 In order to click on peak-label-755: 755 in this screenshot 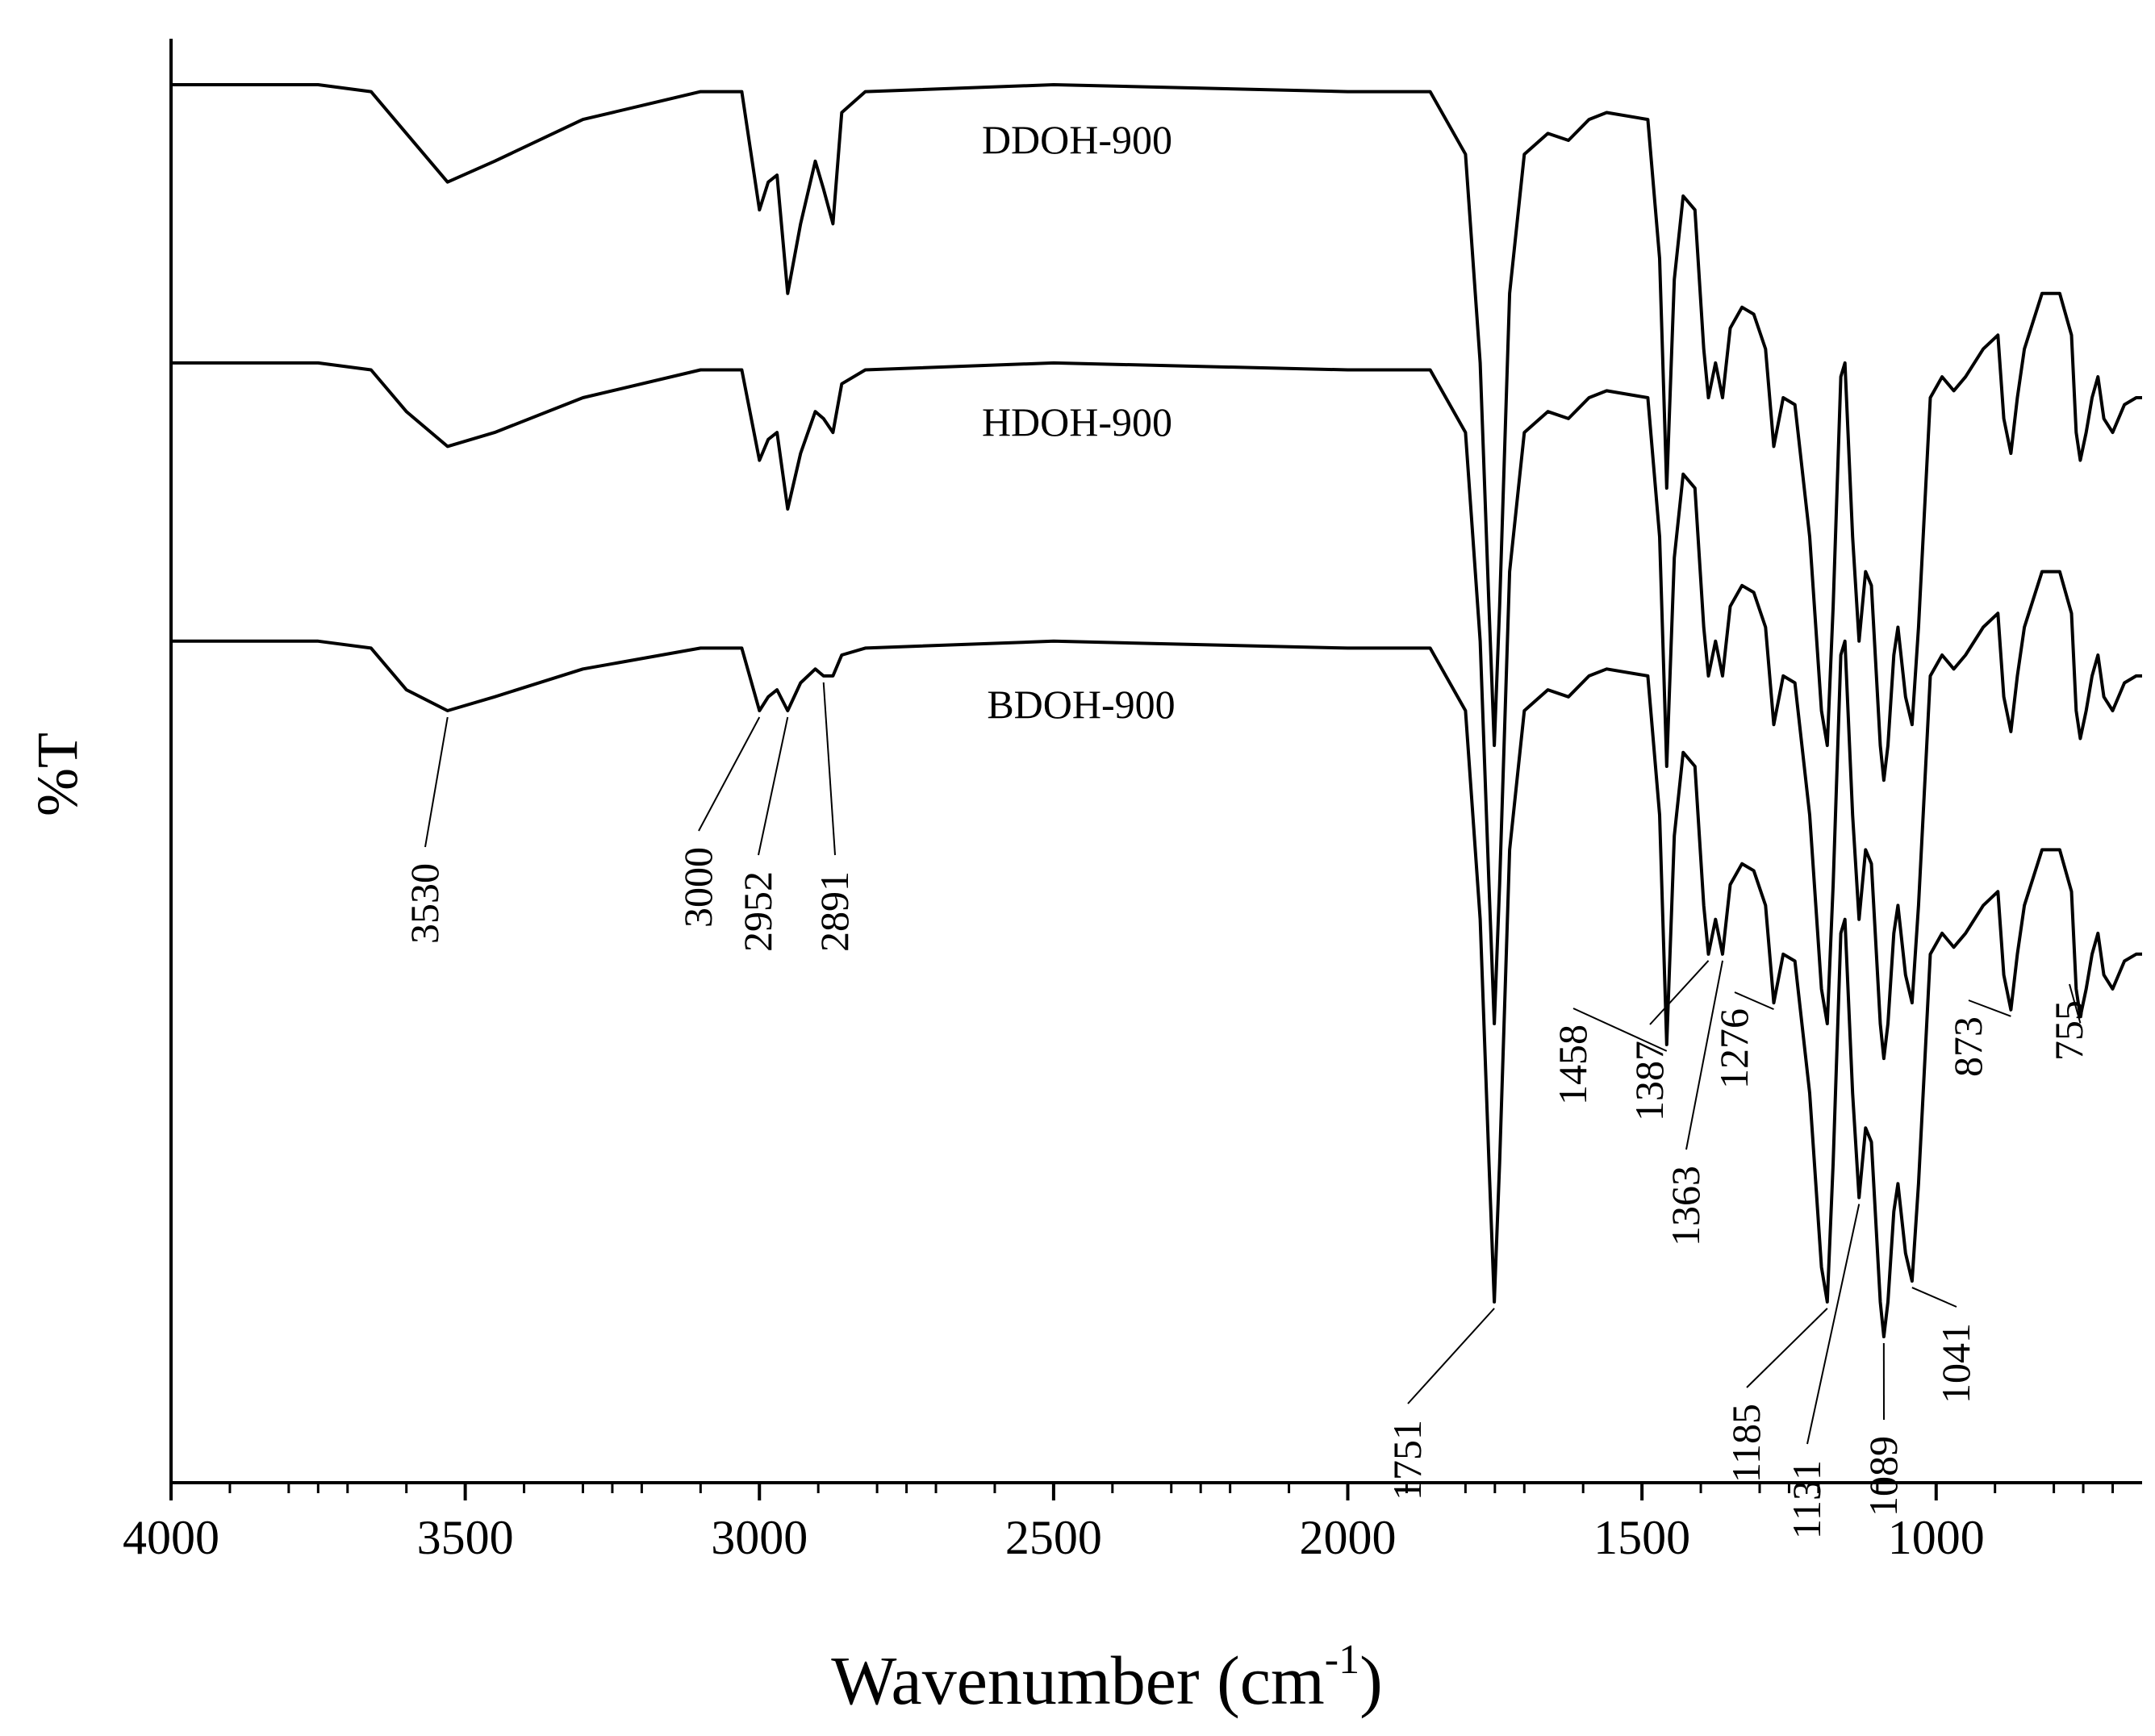, I will do `click(2068, 1031)`.